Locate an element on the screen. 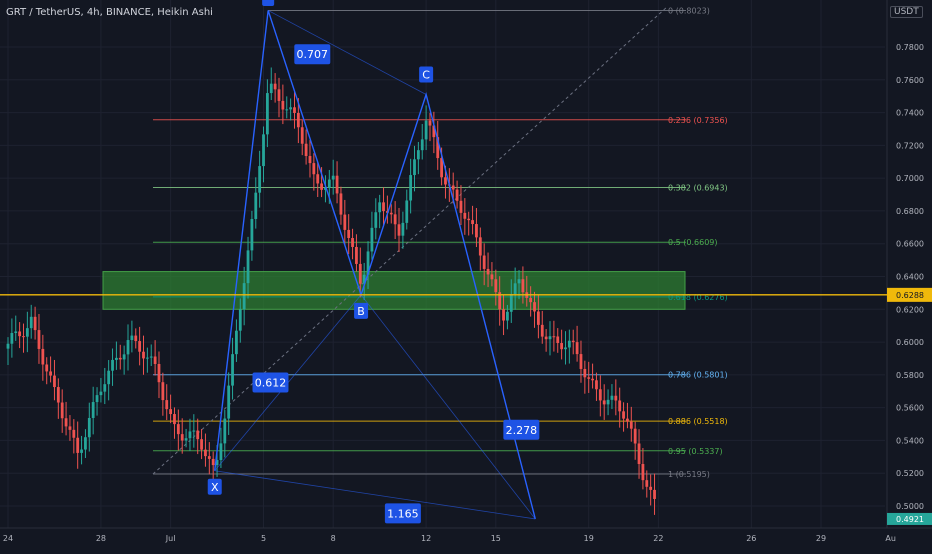 This screenshot has height=554, width=932. price-axis-bg is located at coordinates (909, 264).